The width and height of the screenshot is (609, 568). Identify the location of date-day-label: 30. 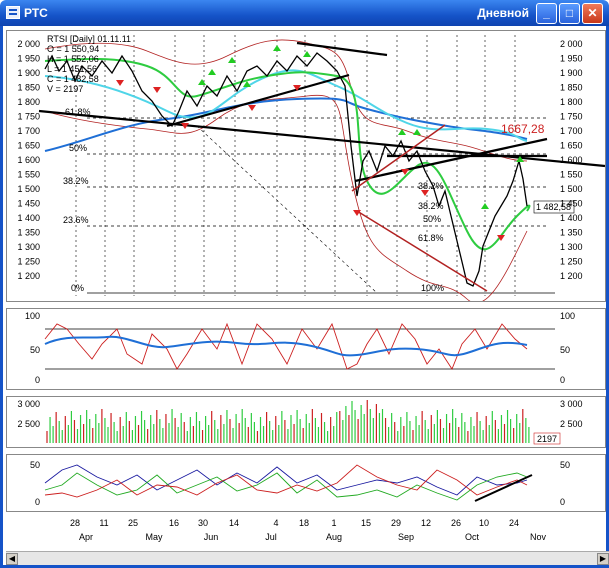
(203, 523).